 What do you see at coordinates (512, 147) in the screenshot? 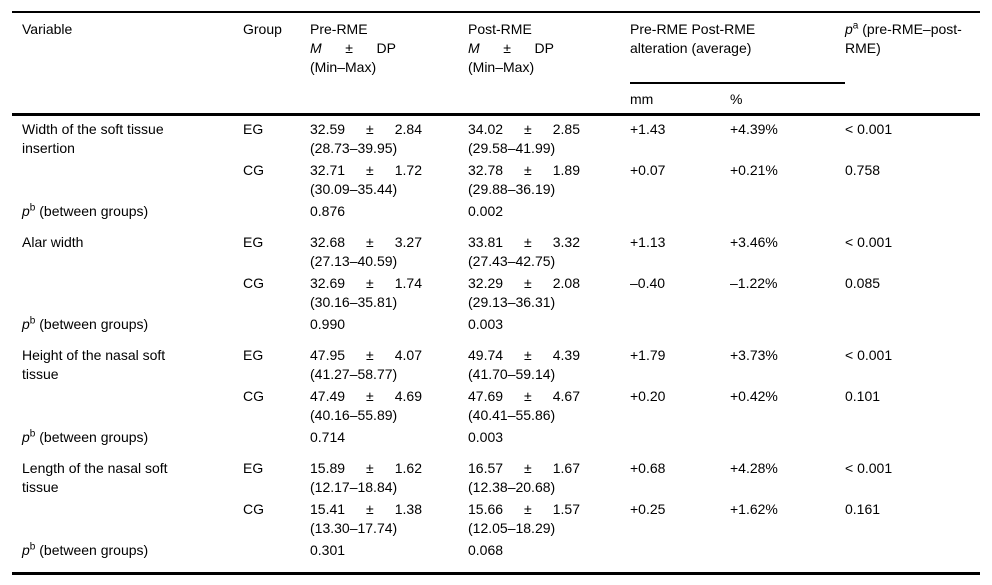
I see `range-value: (29.58–41.99)` at bounding box center [512, 147].